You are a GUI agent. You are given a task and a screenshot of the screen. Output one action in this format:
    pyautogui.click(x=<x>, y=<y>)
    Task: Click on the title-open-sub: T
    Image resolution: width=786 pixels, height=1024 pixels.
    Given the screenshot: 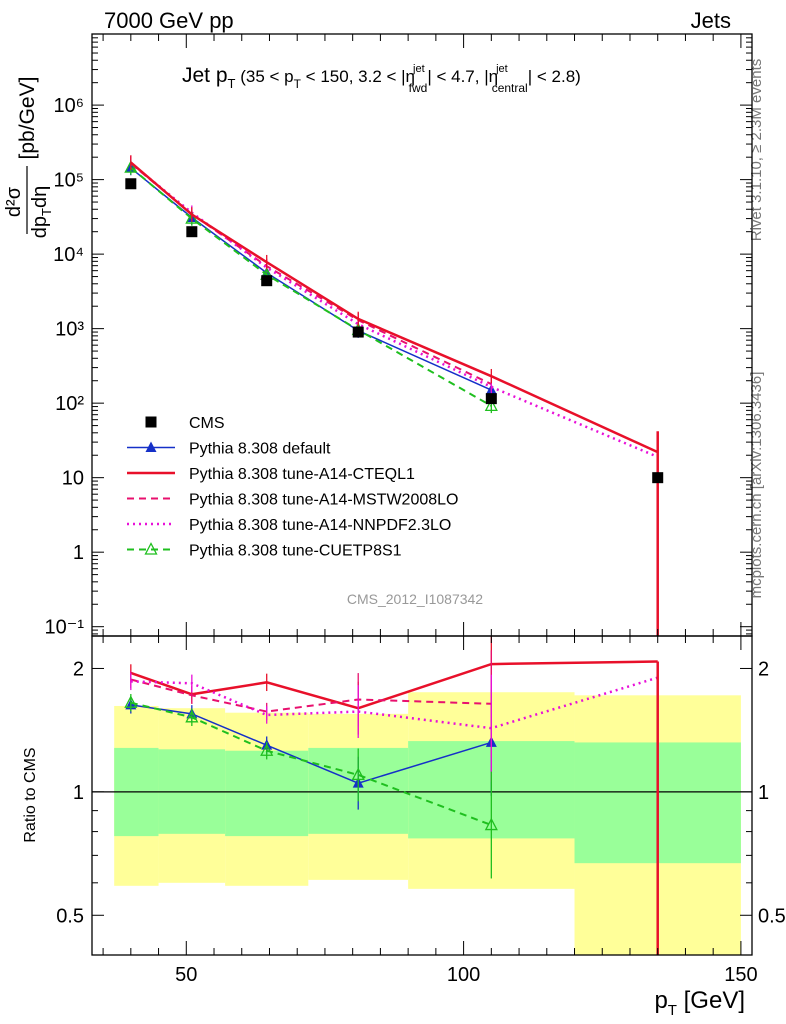 What is the action you would take?
    pyautogui.click(x=298, y=84)
    